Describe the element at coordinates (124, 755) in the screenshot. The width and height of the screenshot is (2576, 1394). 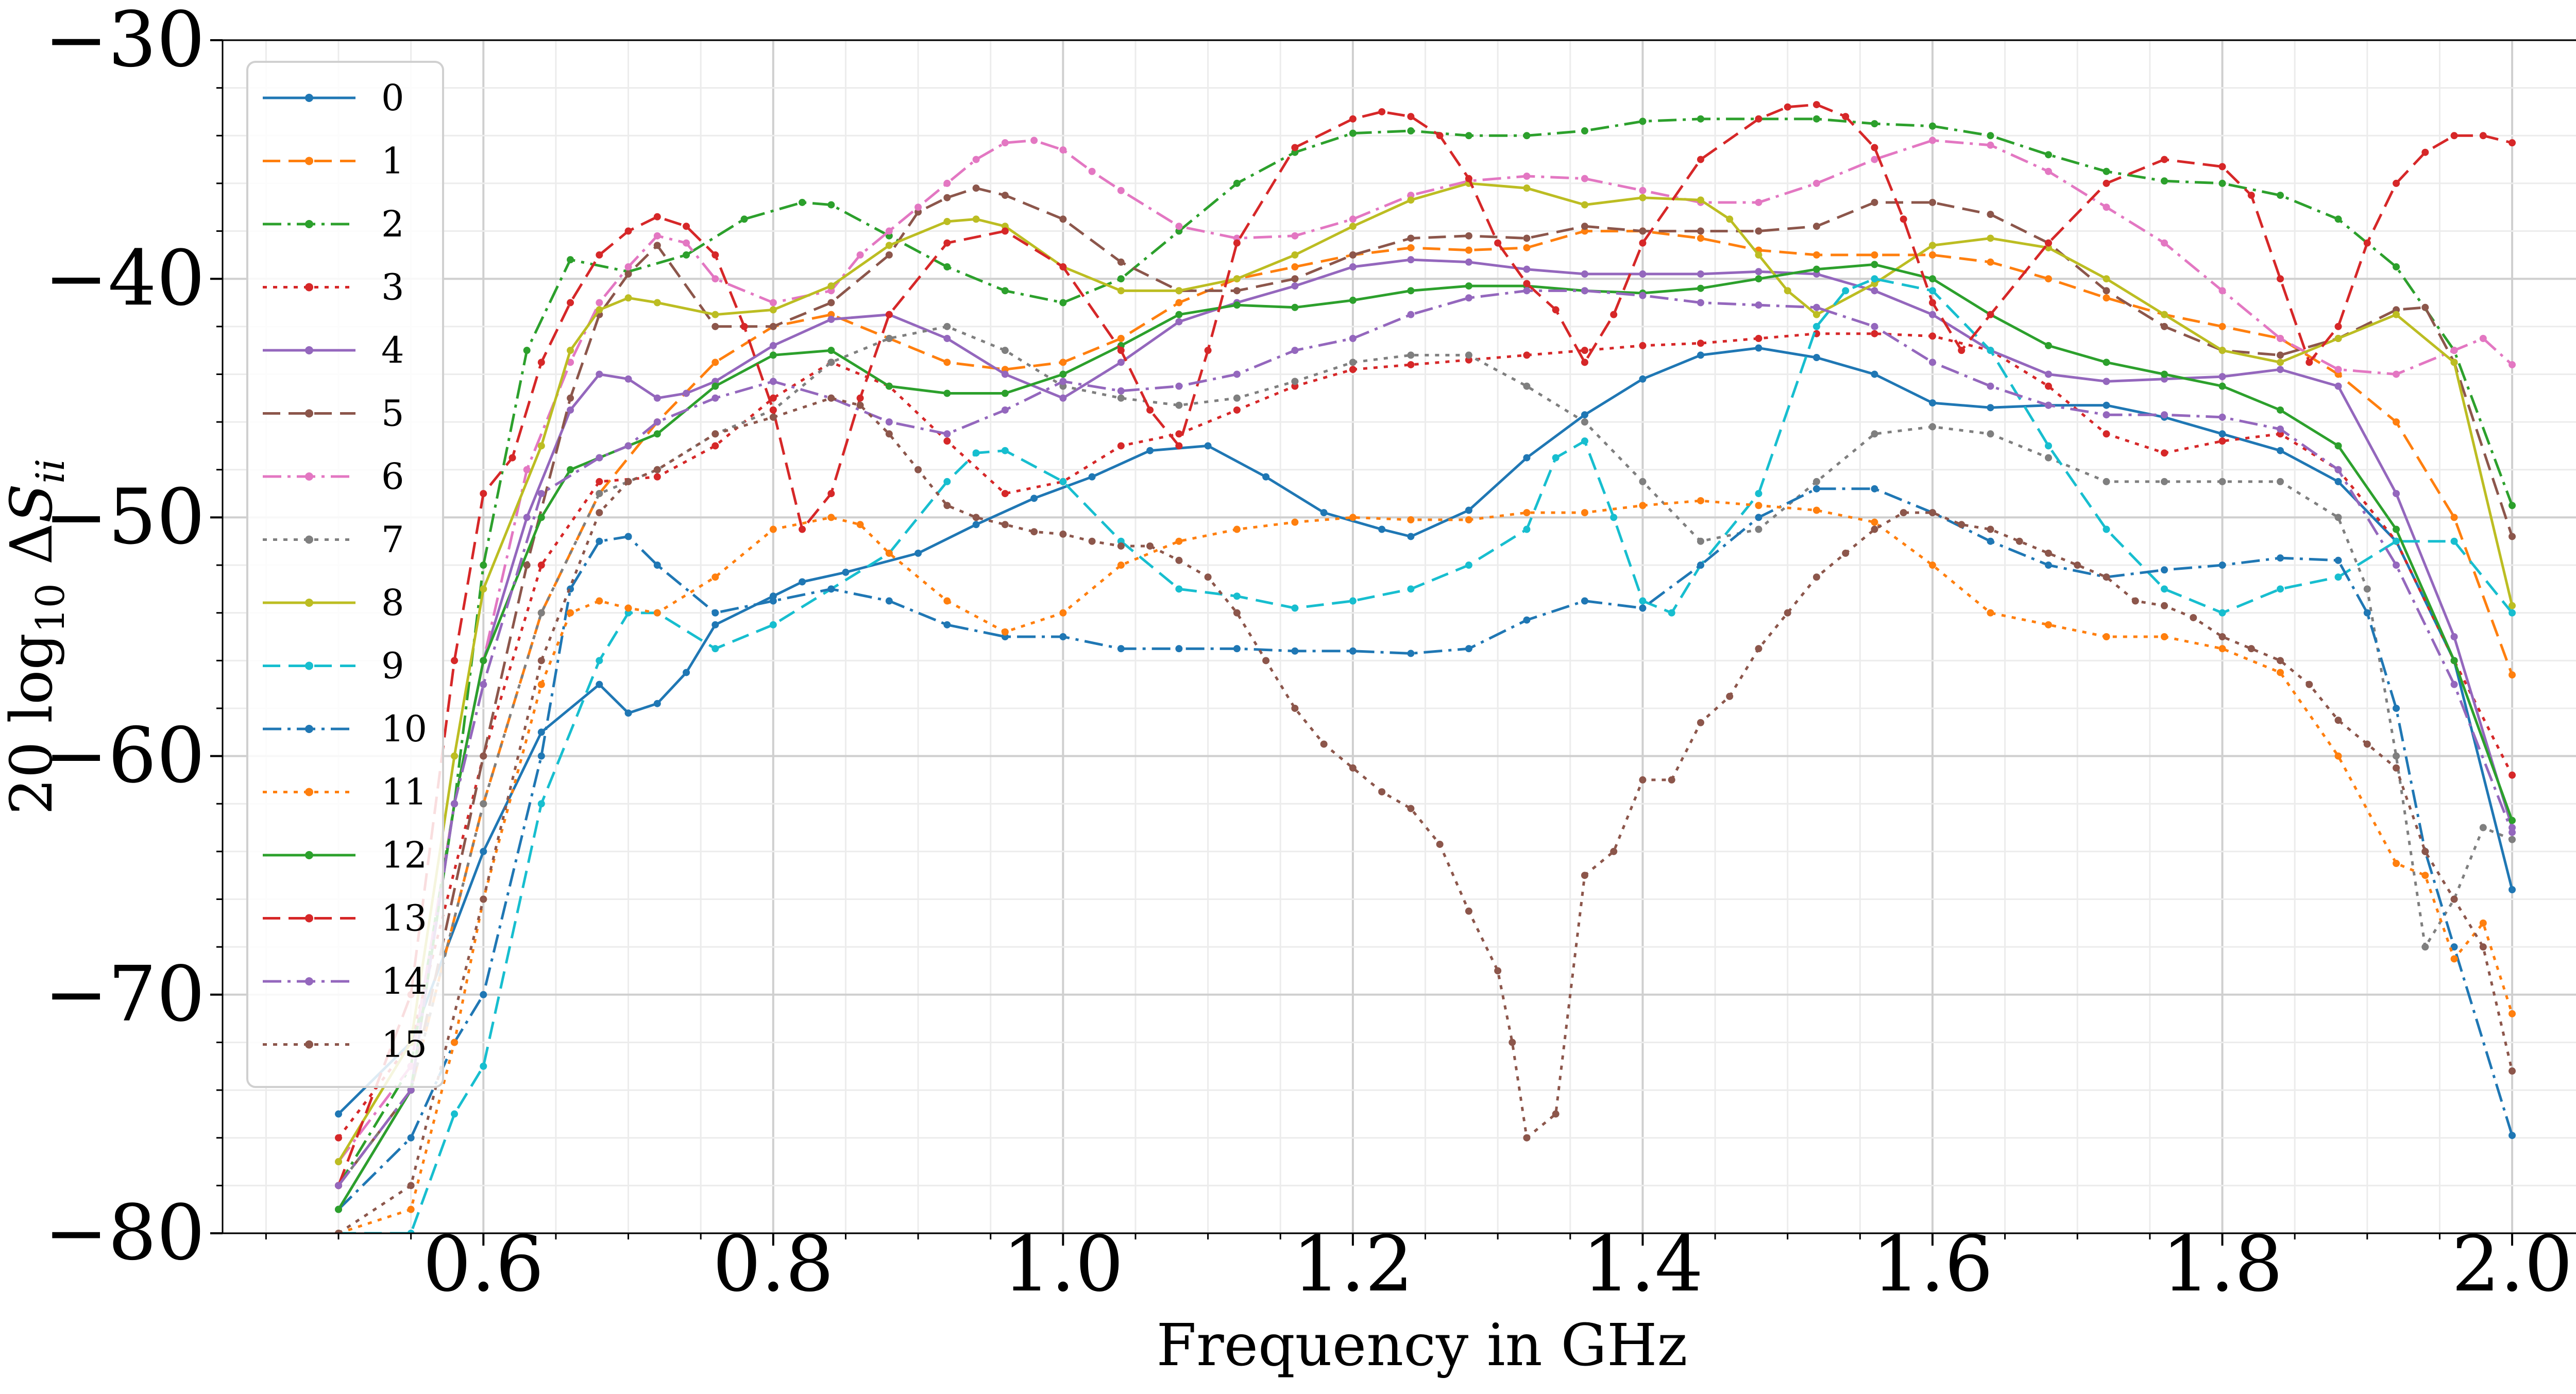
I see `y-tick-label: −60` at that location.